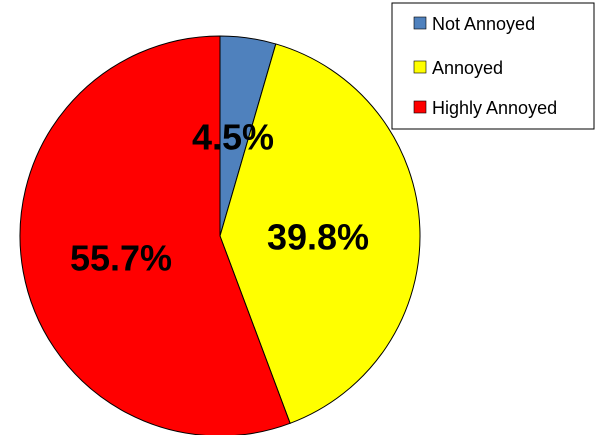  What do you see at coordinates (420, 67) in the screenshot?
I see `legend-swatch-annoyed` at bounding box center [420, 67].